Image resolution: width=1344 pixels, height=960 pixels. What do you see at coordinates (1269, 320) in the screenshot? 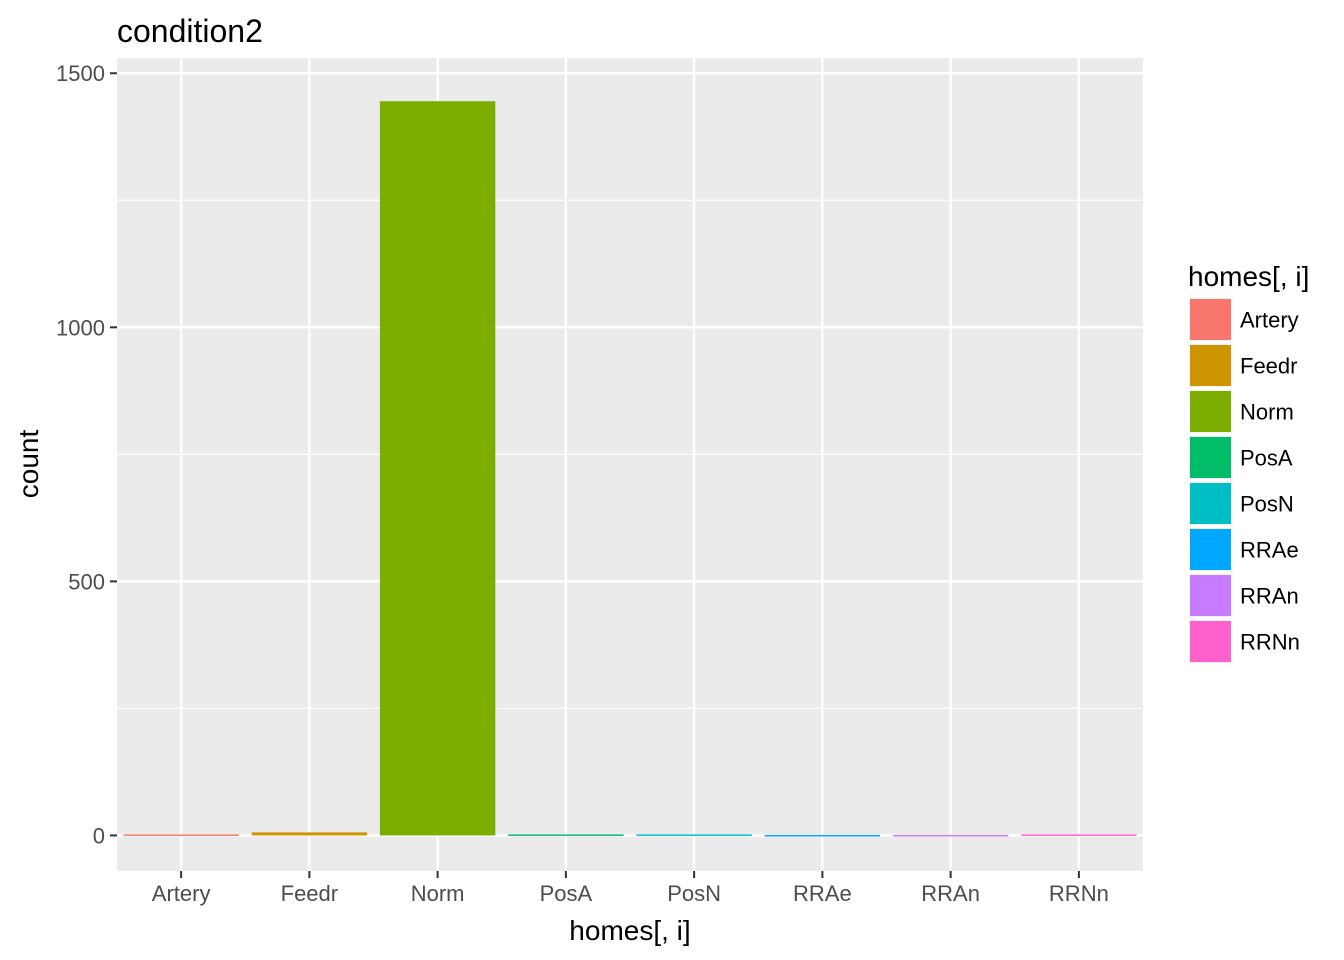
I see `legend-label: Artery` at bounding box center [1269, 320].